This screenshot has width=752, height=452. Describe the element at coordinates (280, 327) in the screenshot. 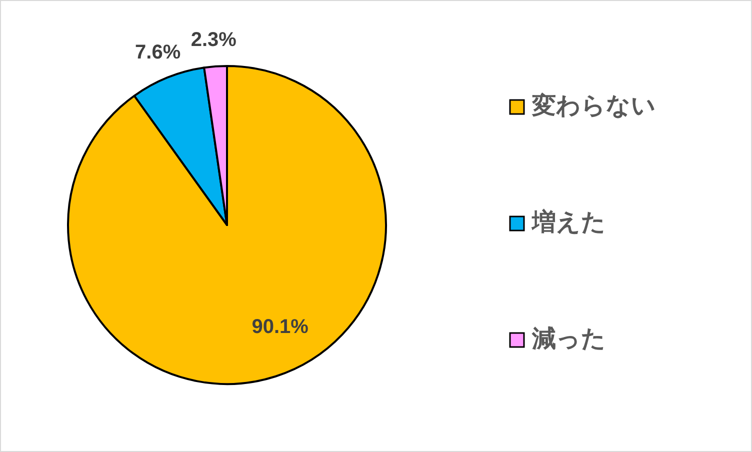

I see `data-label: 90.1%` at that location.